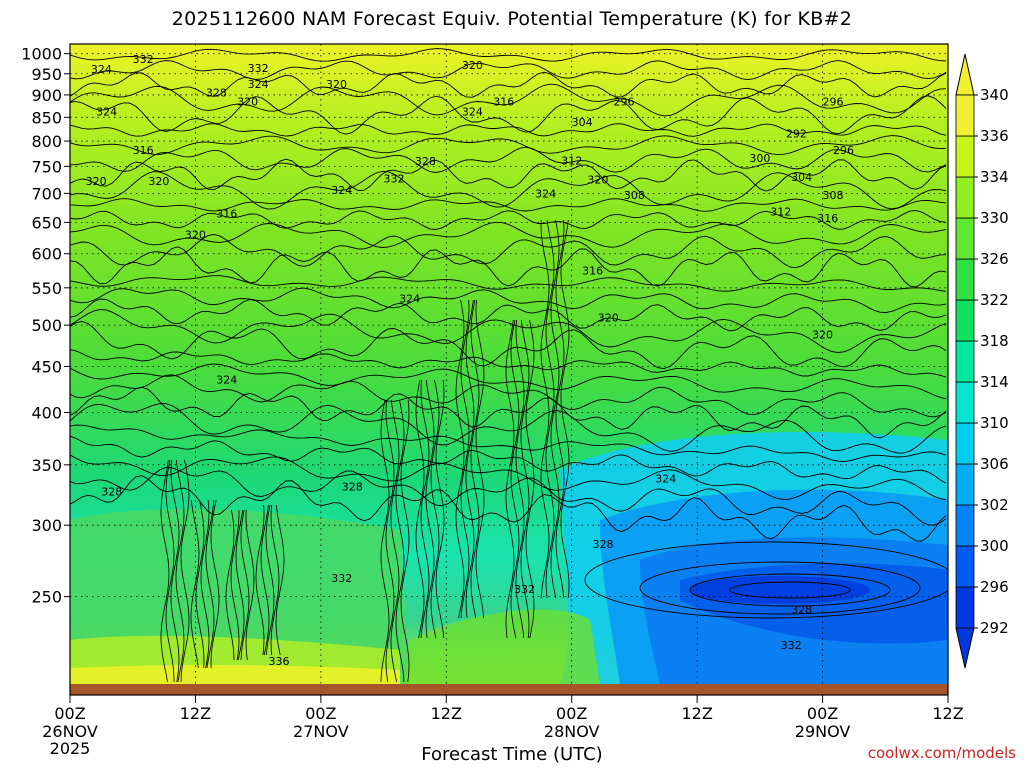 The height and width of the screenshot is (768, 1024). Describe the element at coordinates (994, 341) in the screenshot. I see `colorbar-label: 318` at that location.